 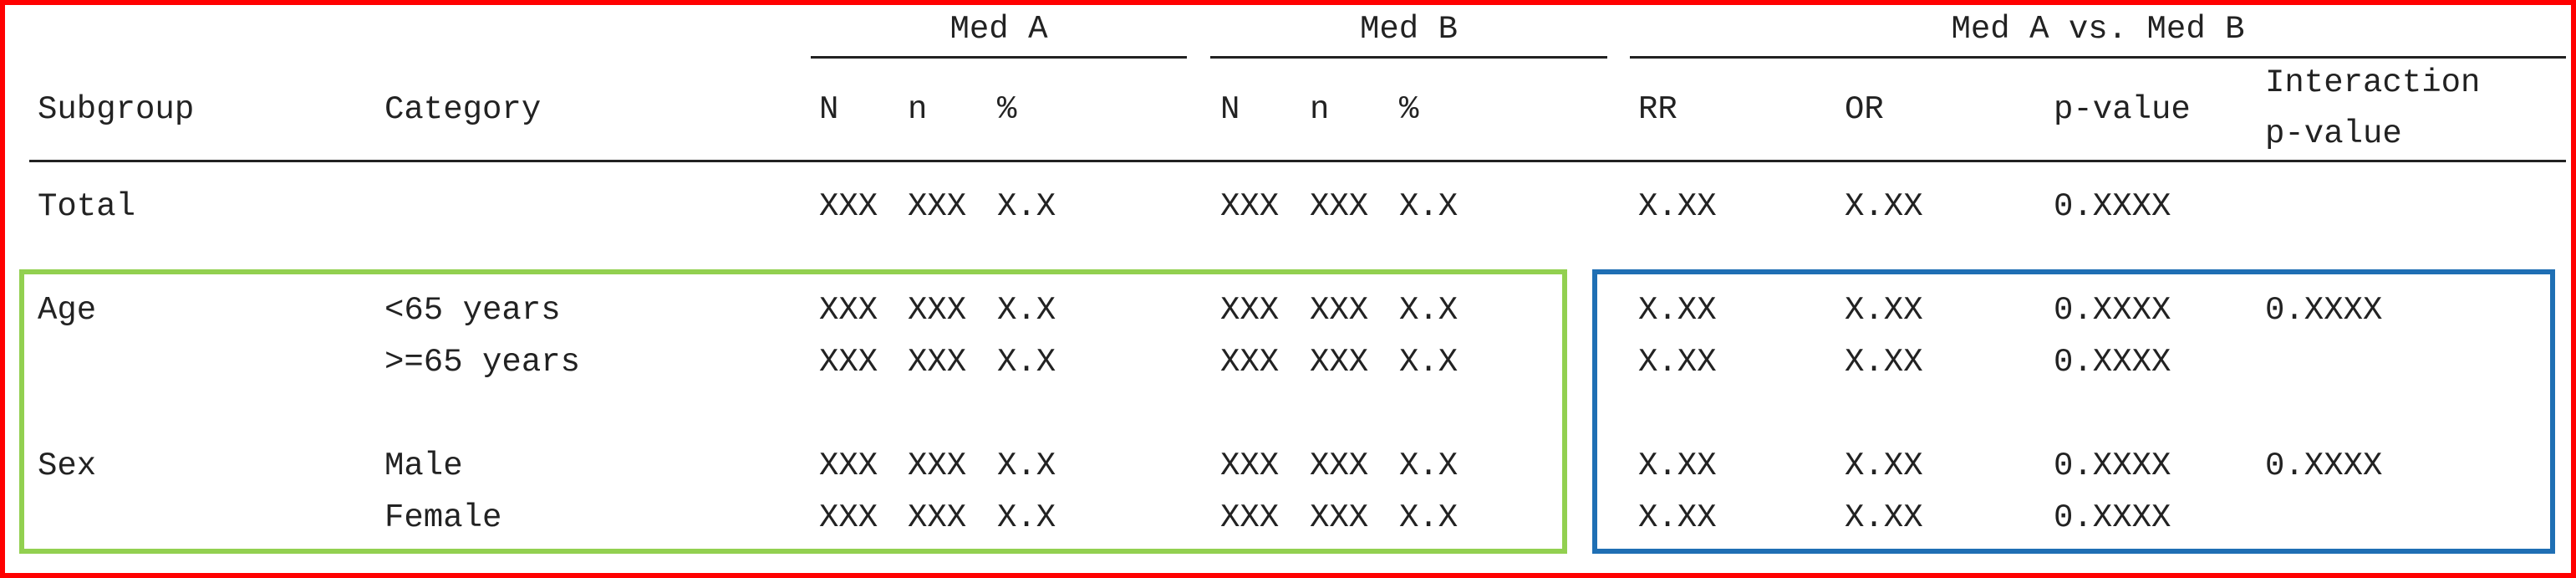 I want to click on col-header-a-n: n, so click(x=918, y=110).